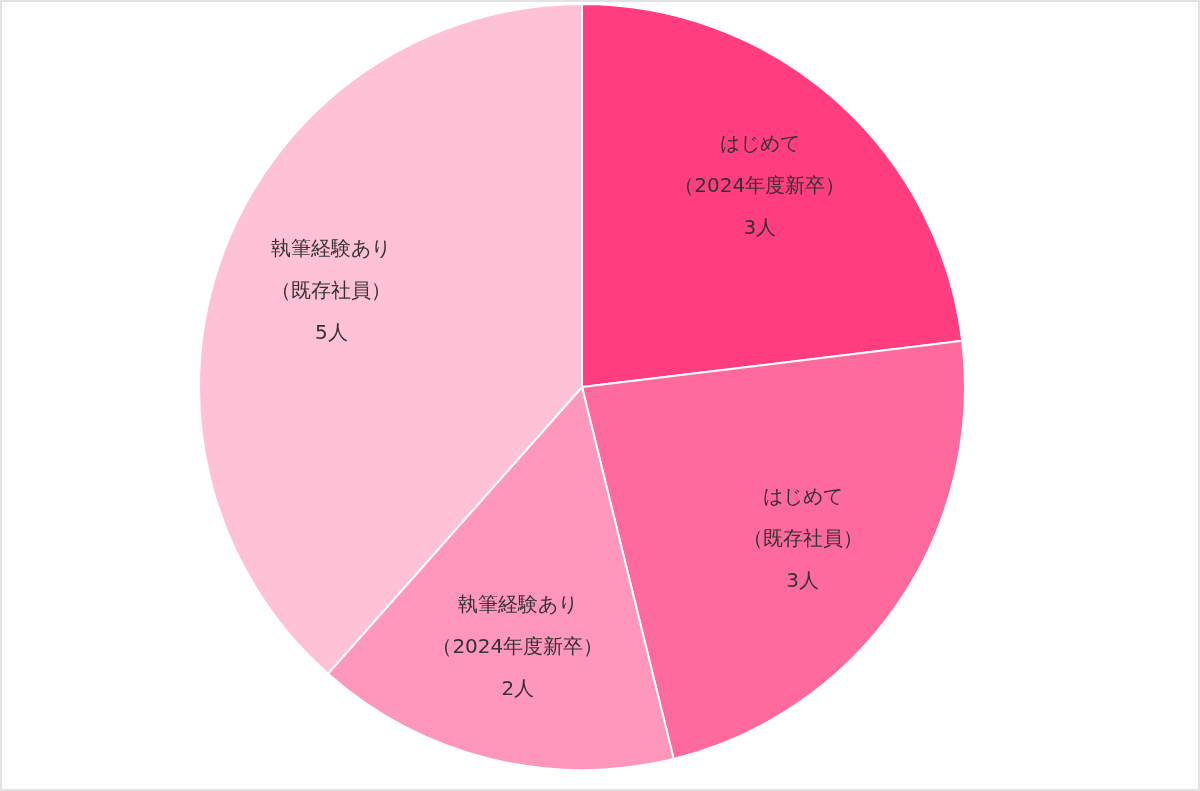  I want to click on slice-label: はじめて（2024年度新卒）, so click(760, 163).